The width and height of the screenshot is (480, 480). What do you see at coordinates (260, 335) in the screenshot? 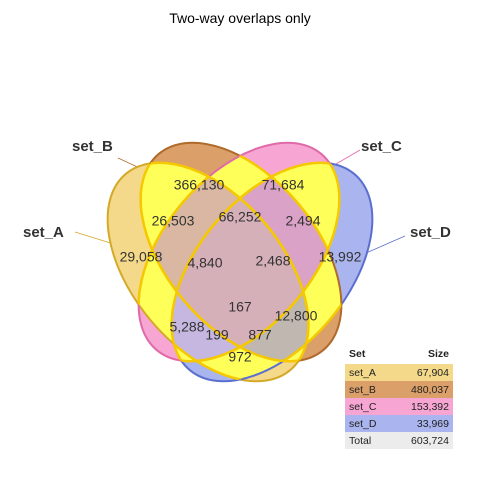
I see `region-count-abd: 877` at bounding box center [260, 335].